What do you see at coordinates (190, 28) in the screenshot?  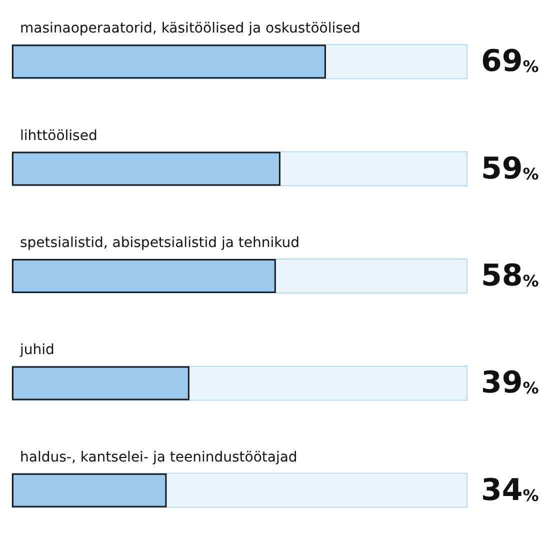 I see `y-tick-label: masinaoperaatorid, käsitöölised ja oskustöölised` at bounding box center [190, 28].